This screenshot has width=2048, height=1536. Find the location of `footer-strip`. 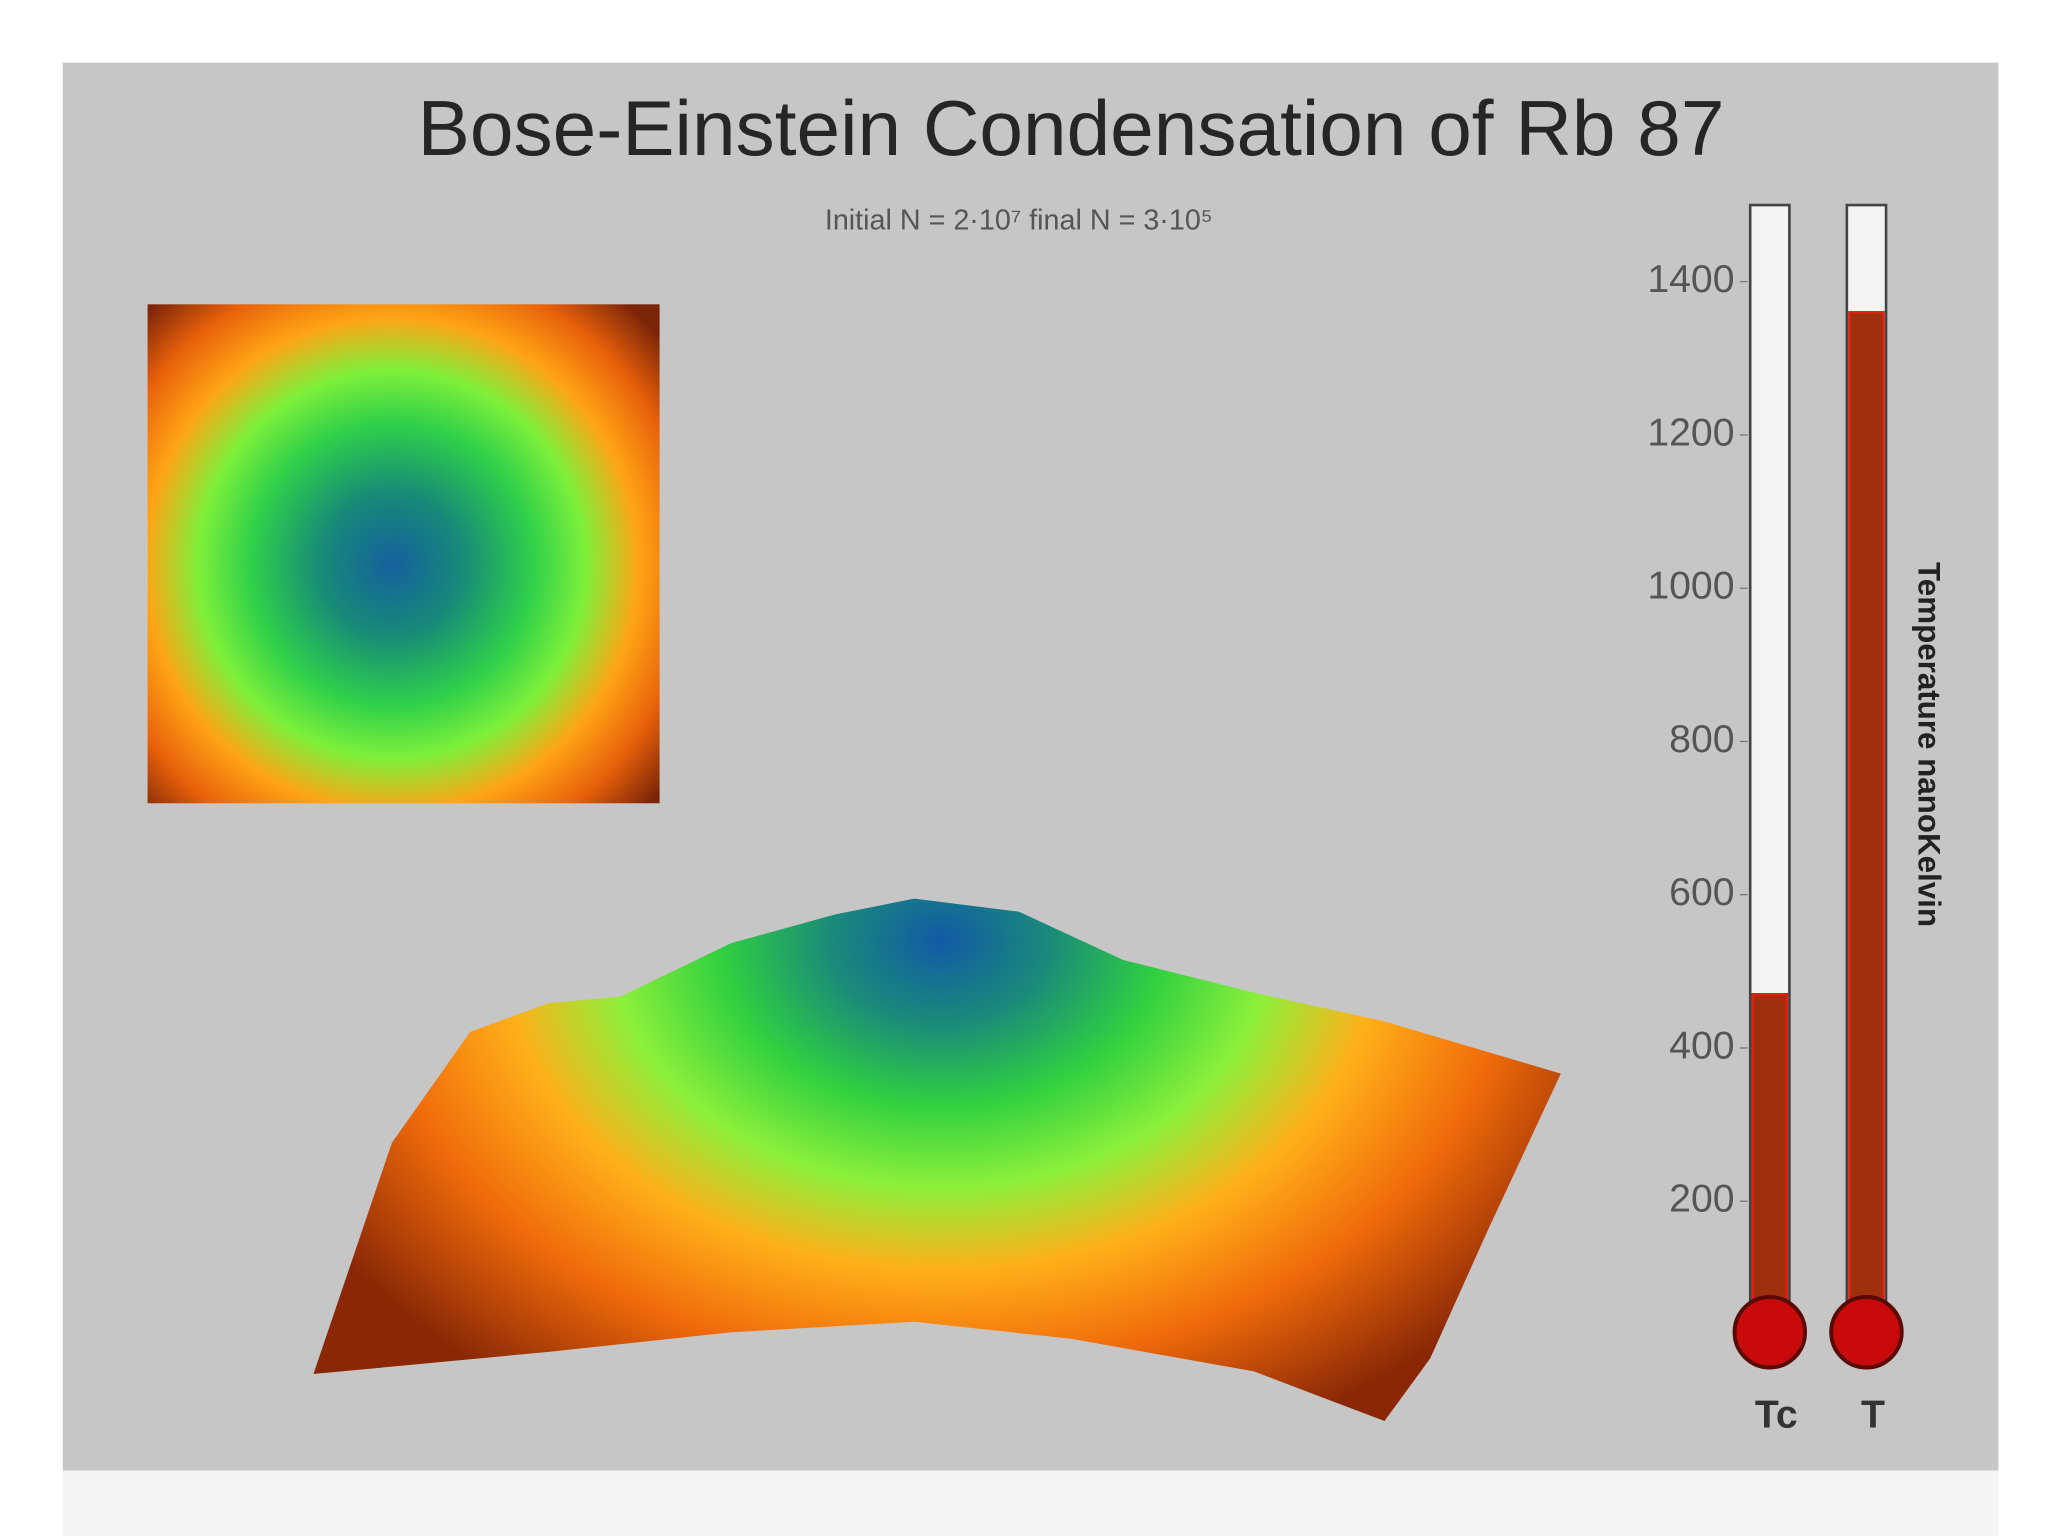

footer-strip is located at coordinates (1030, 1503).